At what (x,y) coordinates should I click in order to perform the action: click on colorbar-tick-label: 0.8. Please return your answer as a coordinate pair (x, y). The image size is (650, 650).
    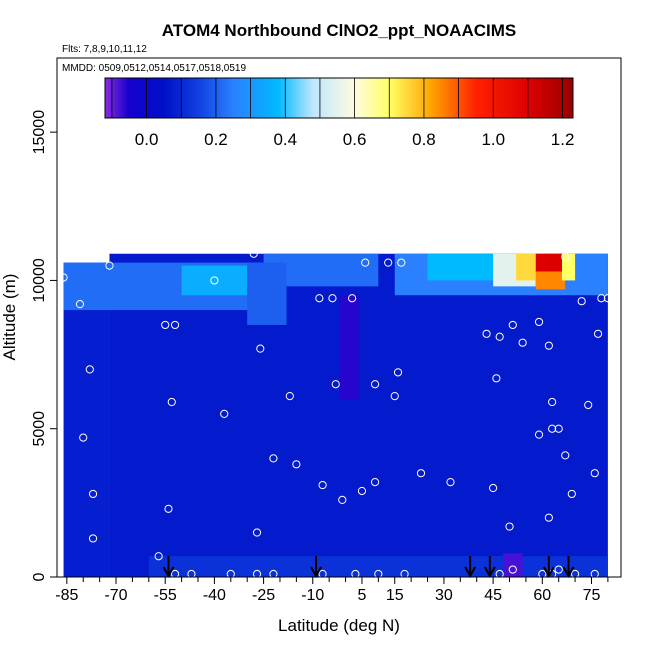
    Looking at the image, I should click on (424, 139).